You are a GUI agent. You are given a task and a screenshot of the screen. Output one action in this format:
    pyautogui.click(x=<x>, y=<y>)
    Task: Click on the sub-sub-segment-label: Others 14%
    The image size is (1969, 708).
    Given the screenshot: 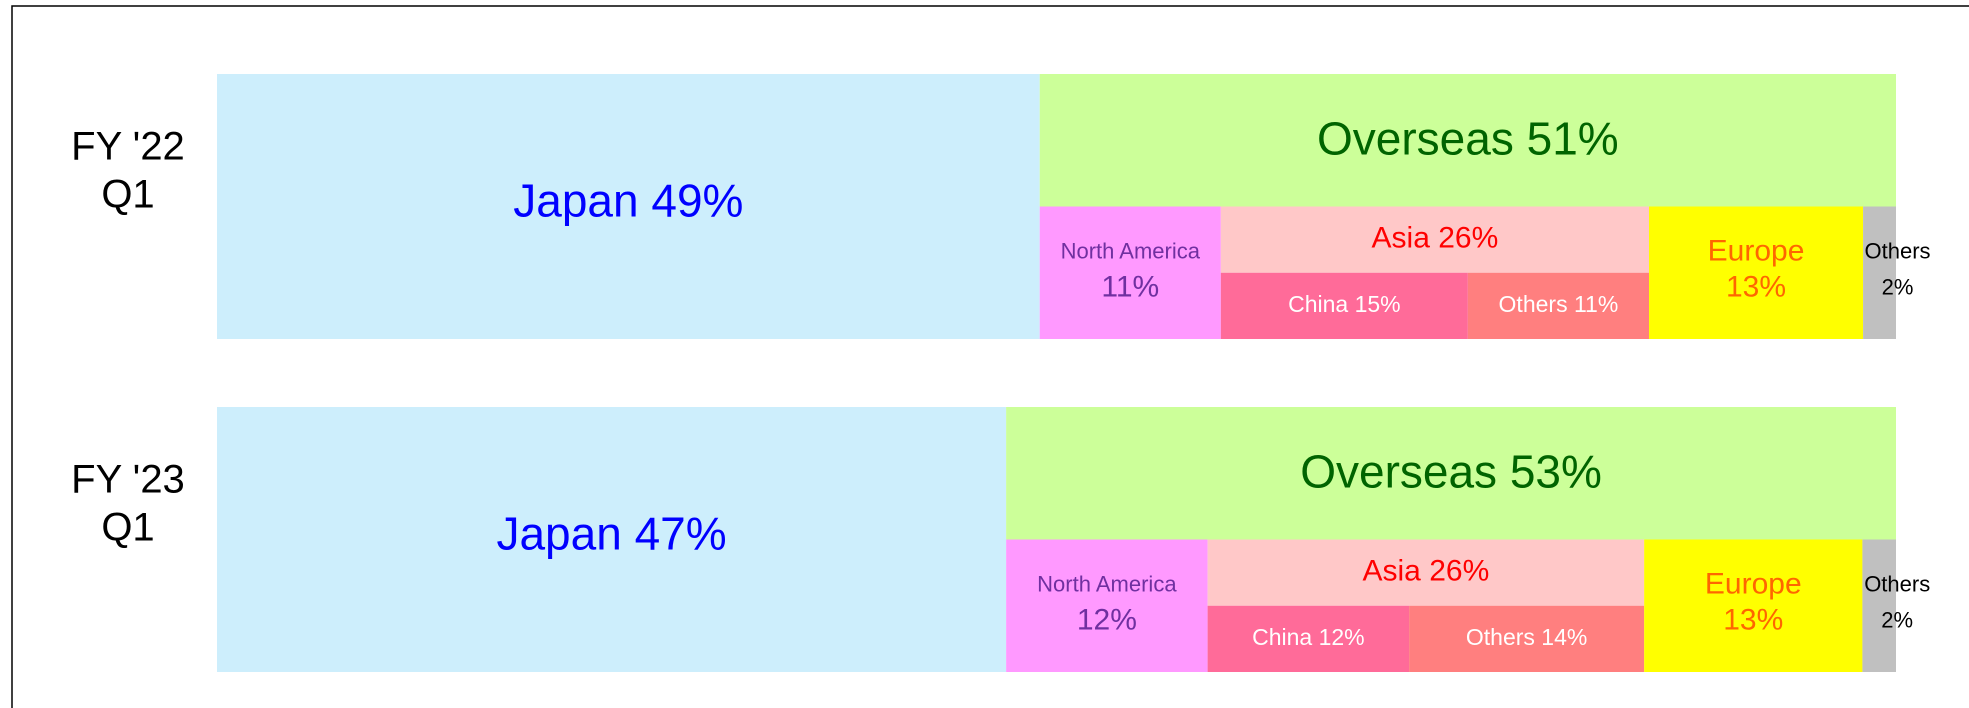 What is the action you would take?
    pyautogui.click(x=1526, y=637)
    